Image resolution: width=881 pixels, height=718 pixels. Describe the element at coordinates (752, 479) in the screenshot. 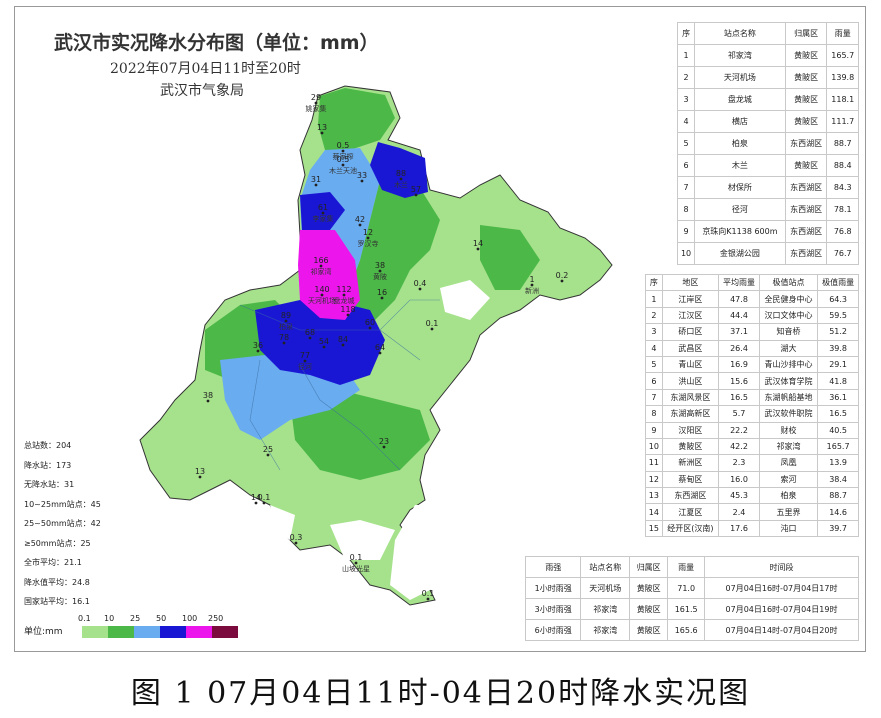

I see `table-row: 12 蔡甸区 16.0 索河 38.4` at that location.